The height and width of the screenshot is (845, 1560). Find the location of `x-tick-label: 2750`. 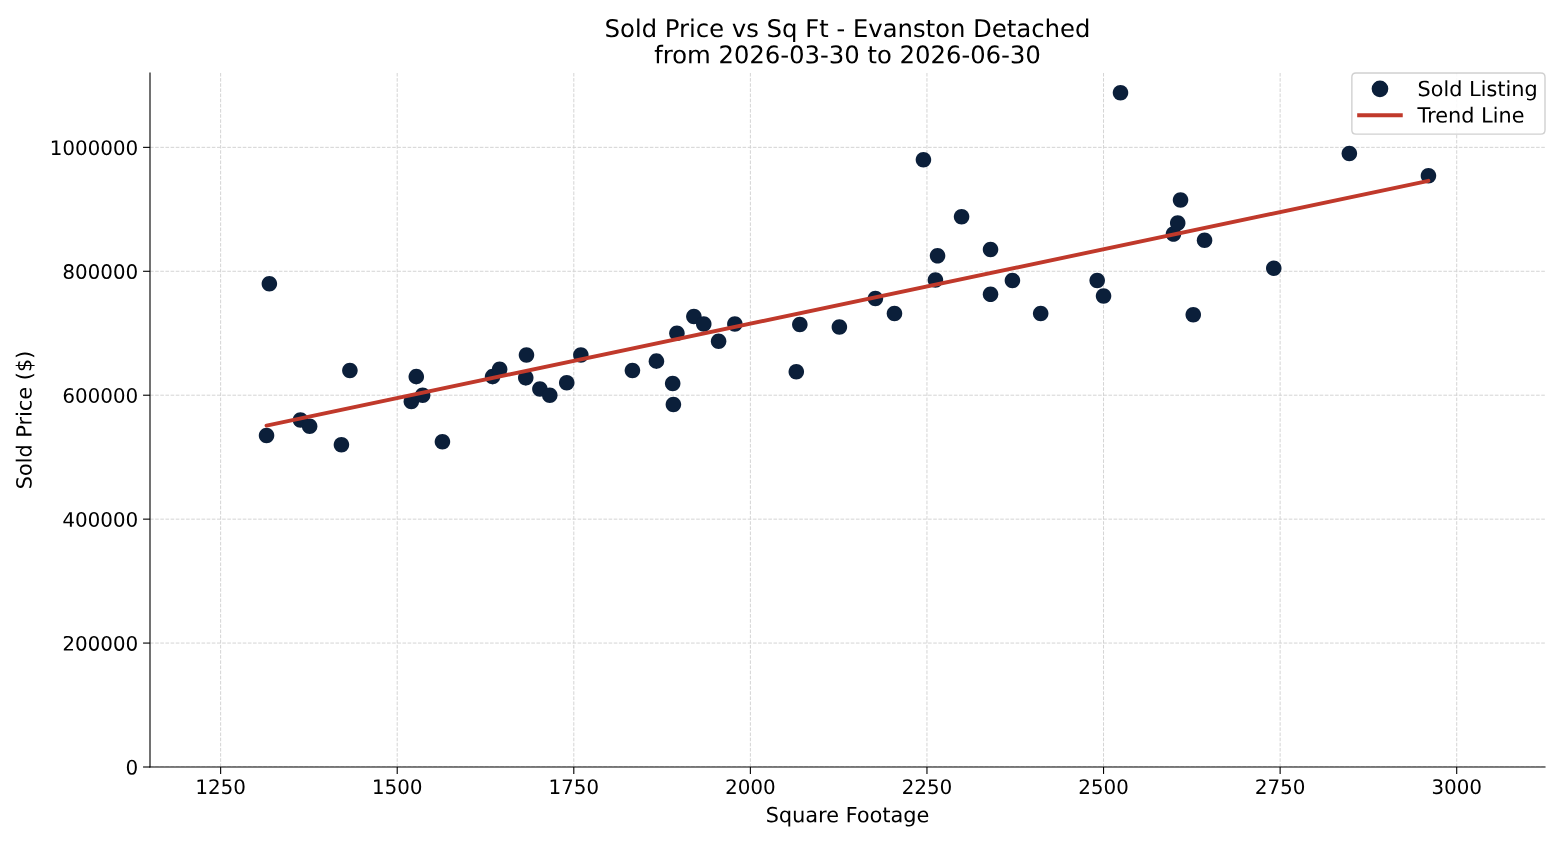

x-tick-label: 2750 is located at coordinates (1280, 787).